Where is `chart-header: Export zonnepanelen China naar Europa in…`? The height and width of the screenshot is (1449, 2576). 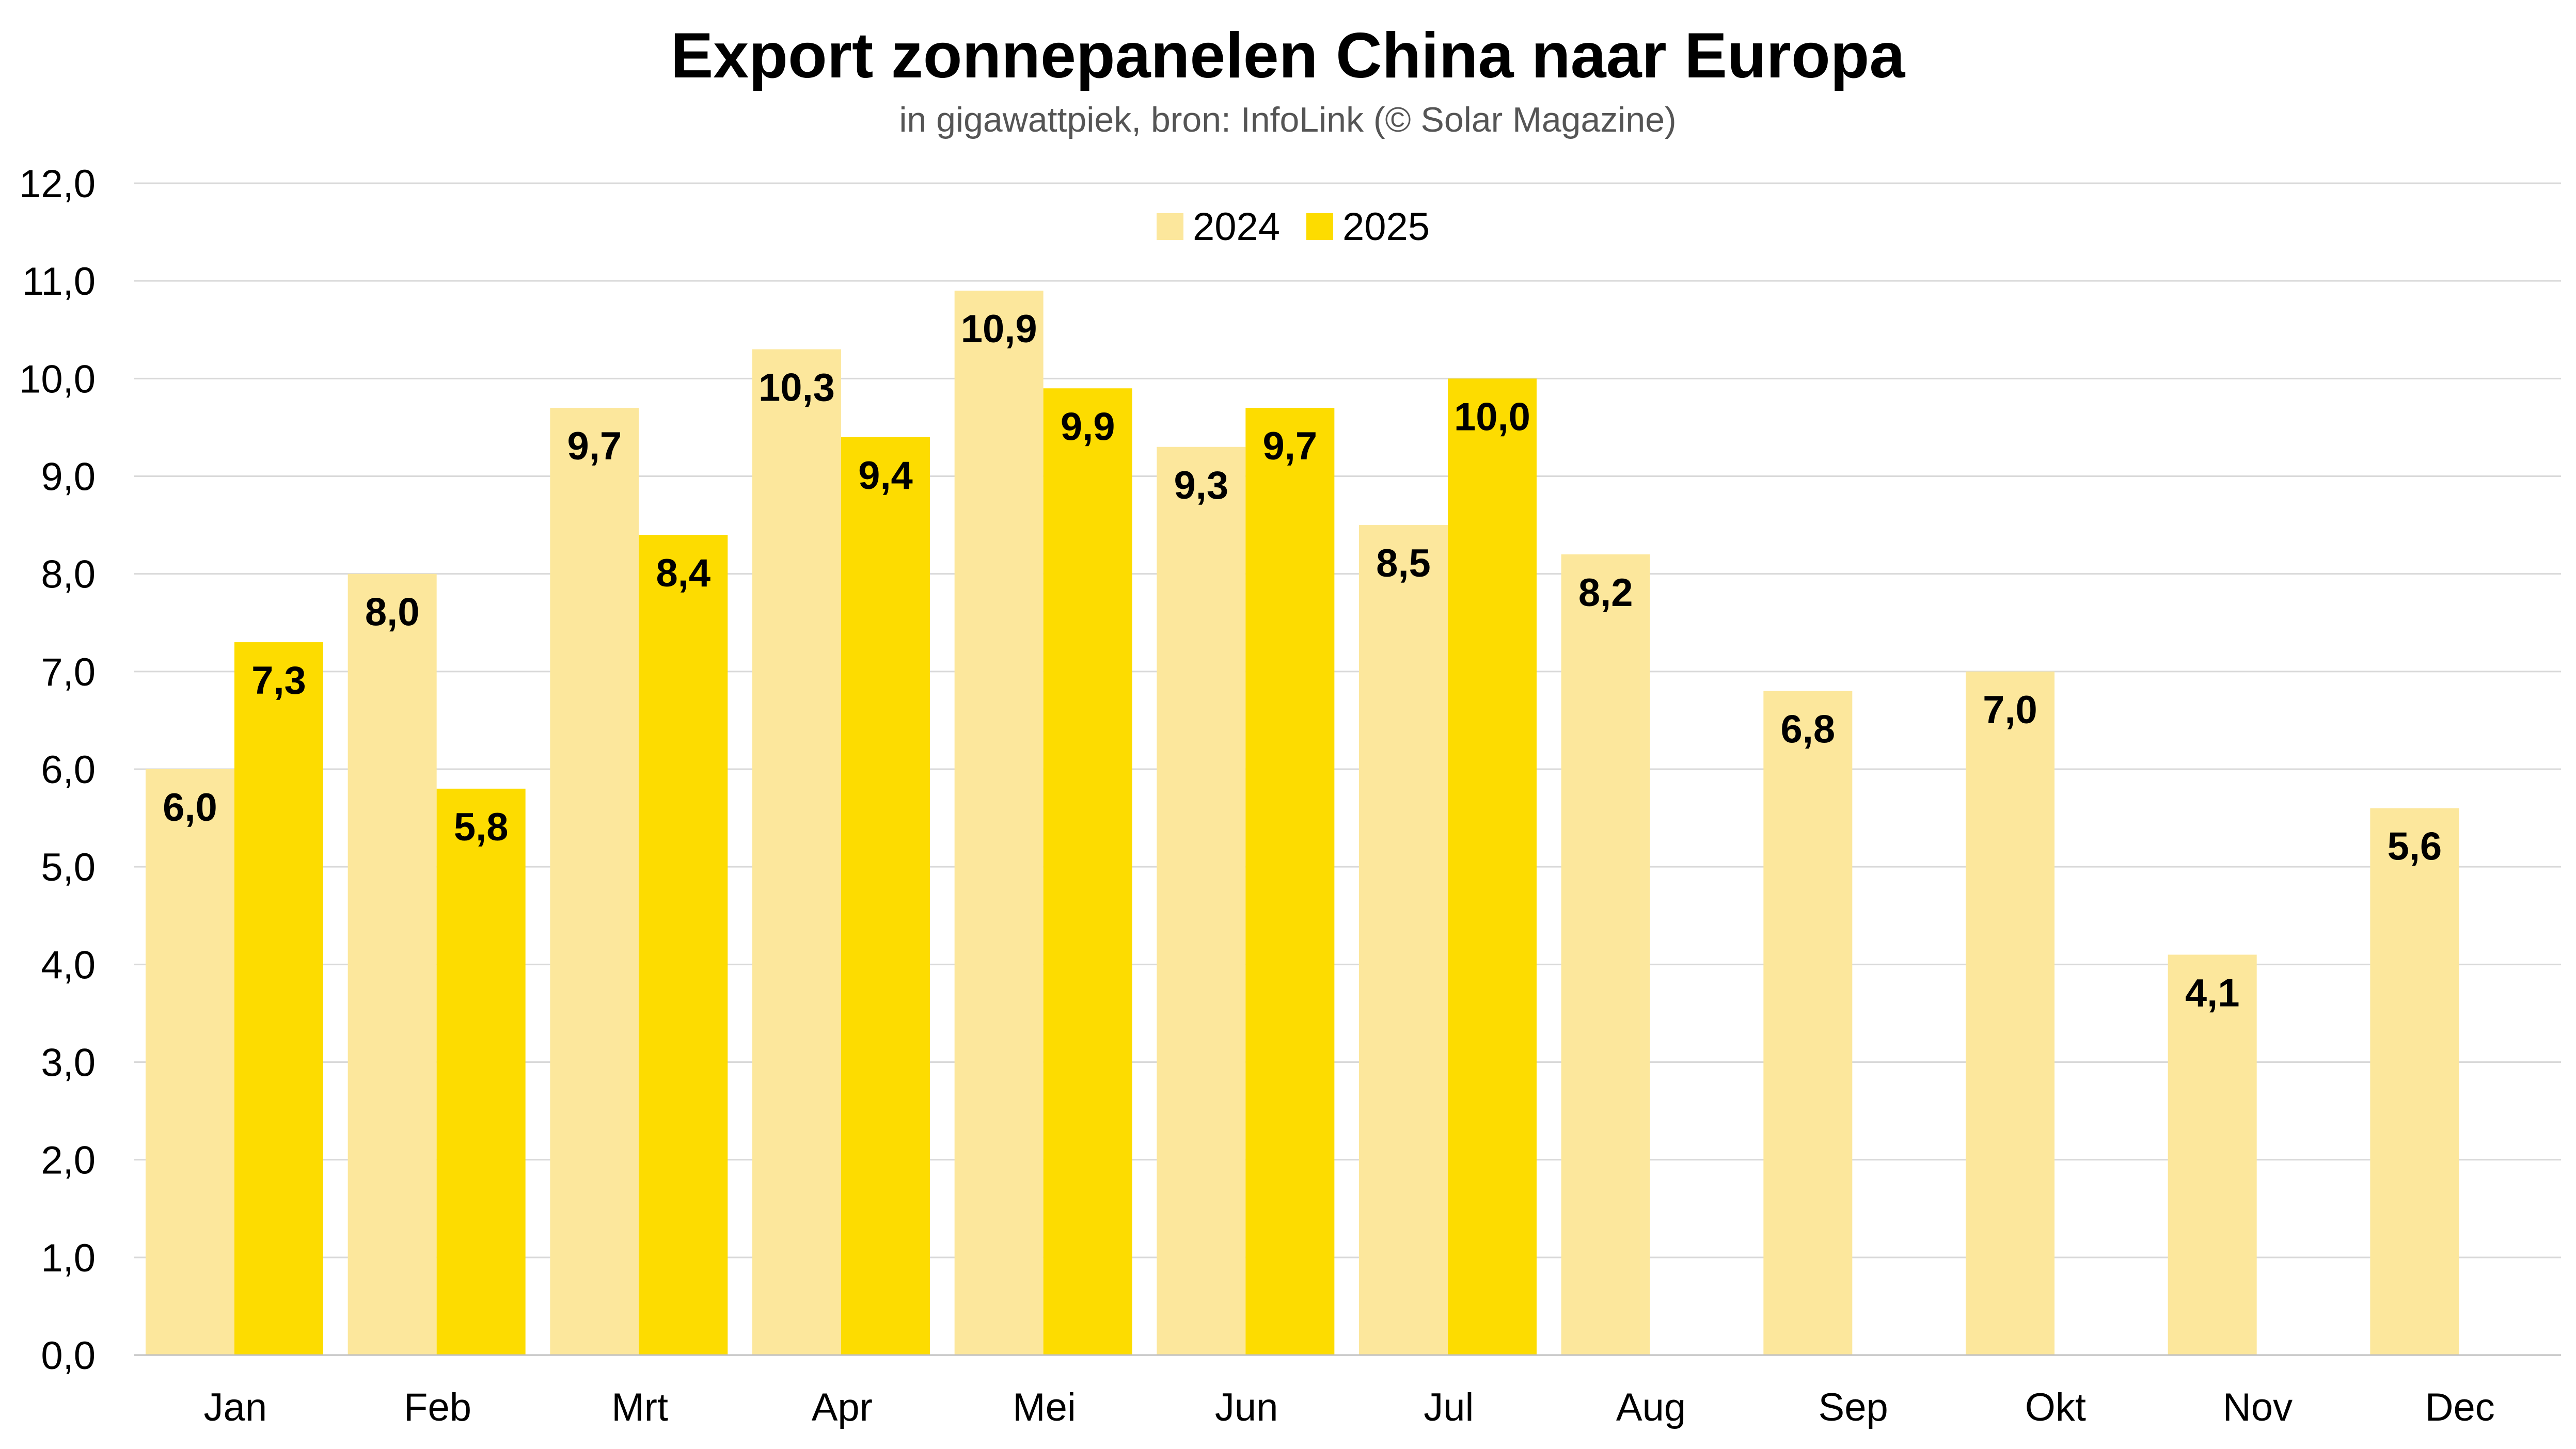 chart-header: Export zonnepanelen China naar Europa in… is located at coordinates (1288, 79).